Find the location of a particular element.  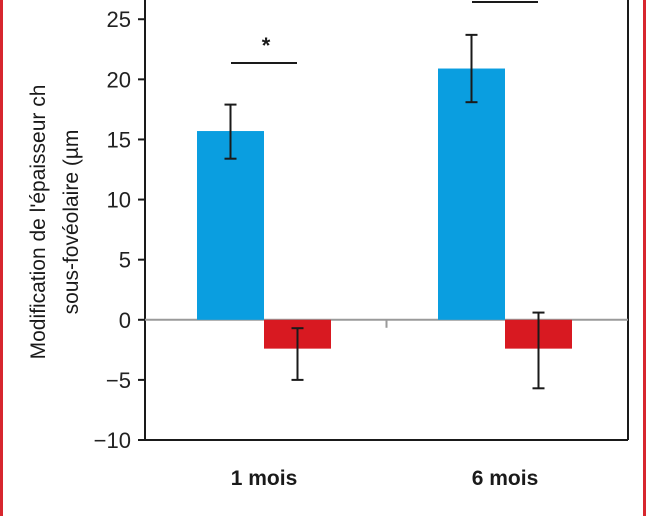

y-ticks: −10 −5 0 5 10 15 20 25 is located at coordinates (119, 230).